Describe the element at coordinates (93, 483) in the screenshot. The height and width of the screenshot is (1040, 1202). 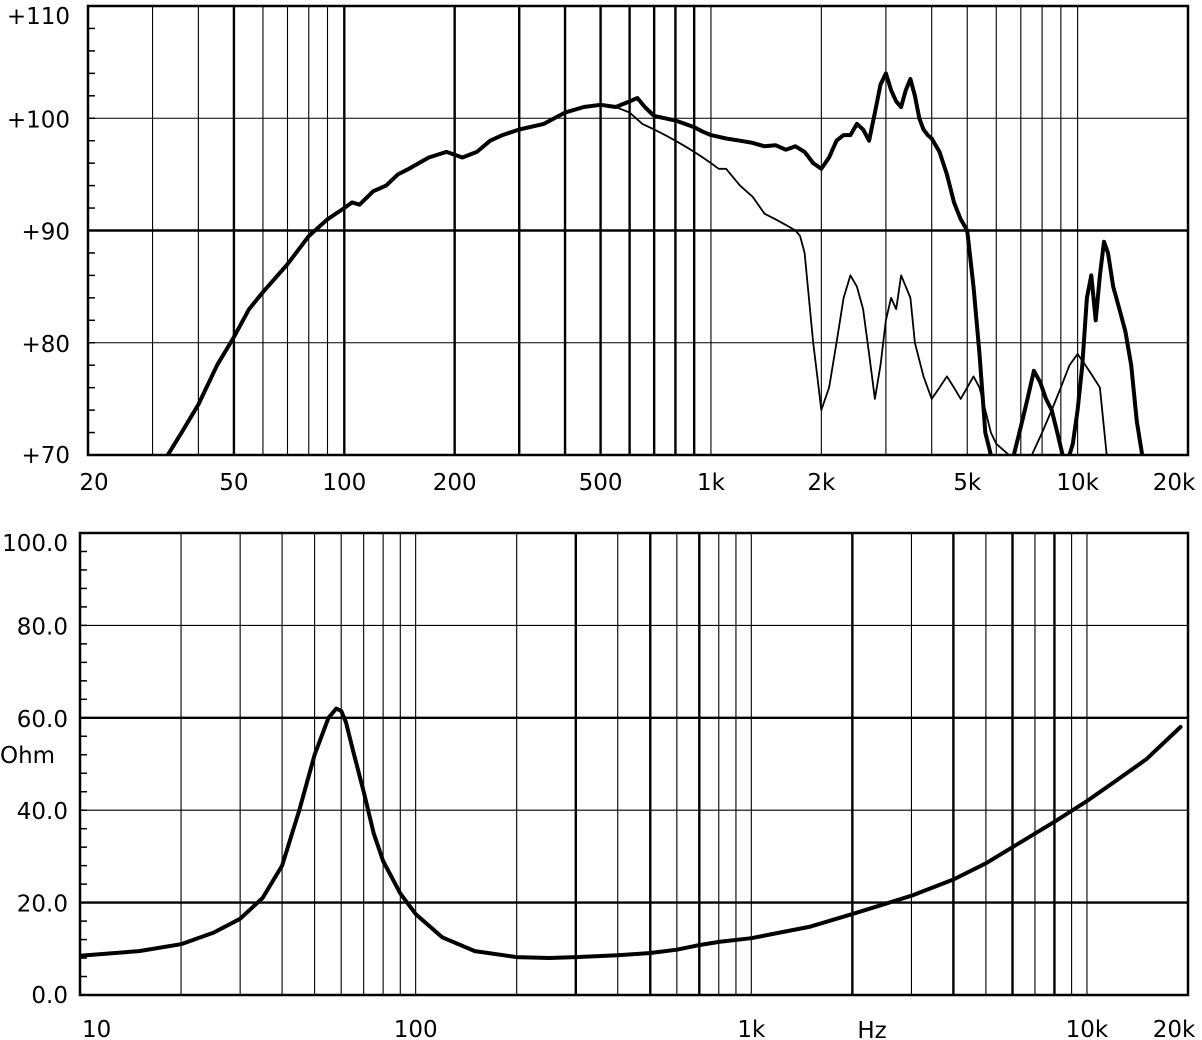
I see `spl-x-tick-label: 20` at that location.